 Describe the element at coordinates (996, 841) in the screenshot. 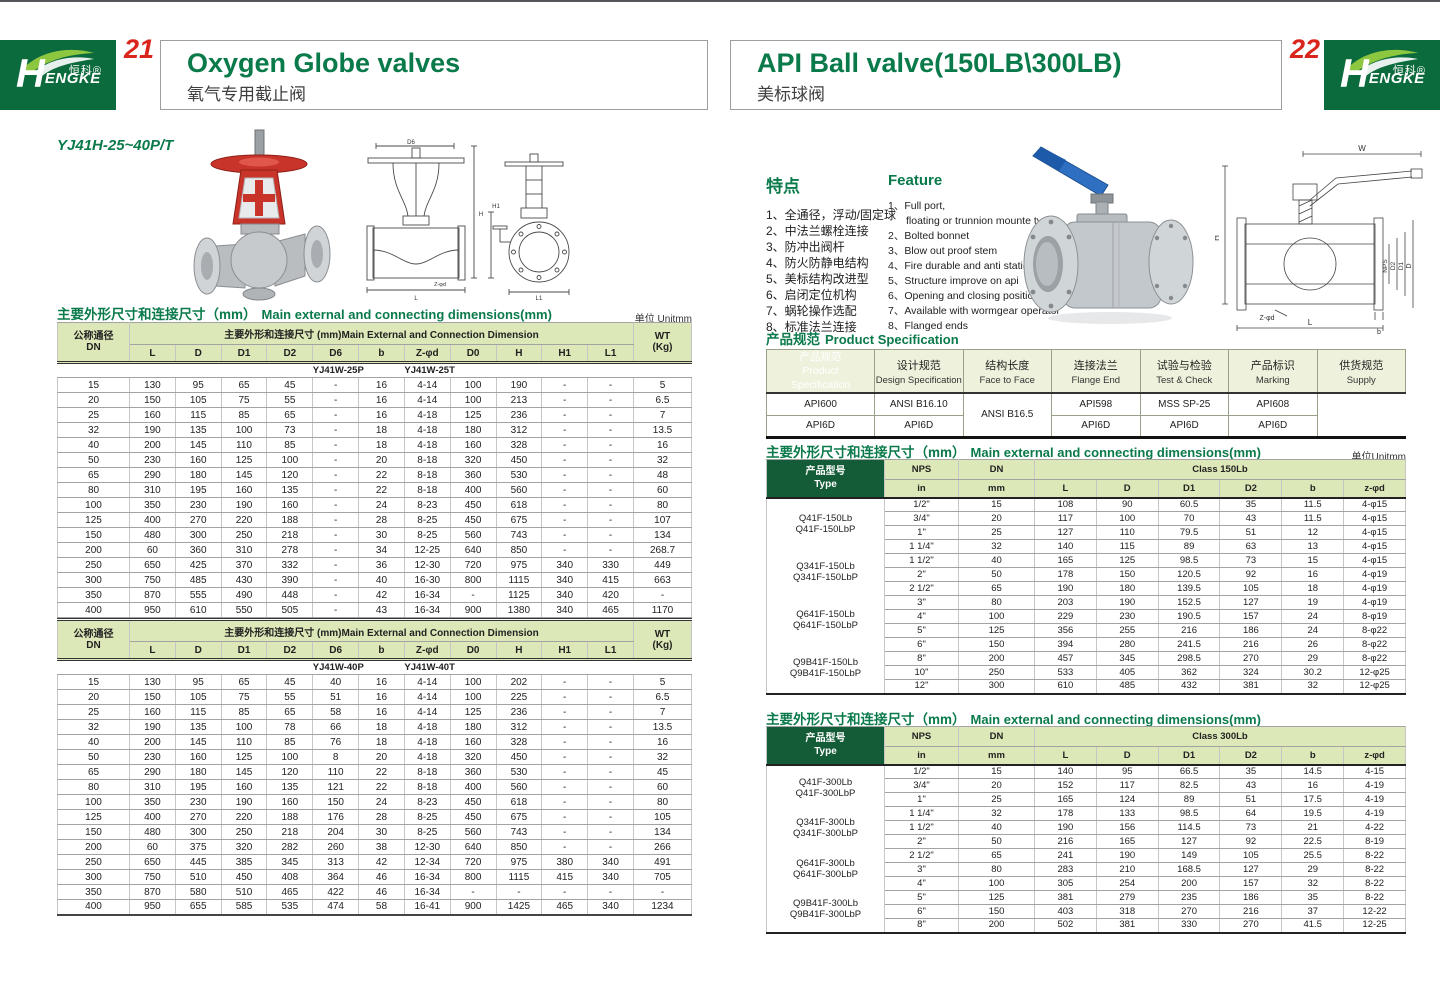

I see `table-cell: 50` at that location.